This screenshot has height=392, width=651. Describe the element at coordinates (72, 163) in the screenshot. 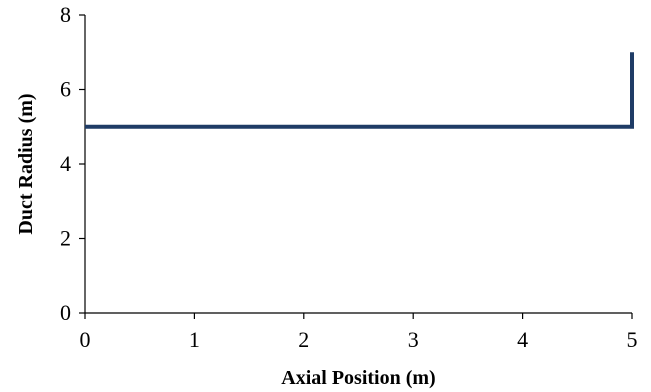

I see `y-axis-ticks: 0 2 4 6 8` at that location.